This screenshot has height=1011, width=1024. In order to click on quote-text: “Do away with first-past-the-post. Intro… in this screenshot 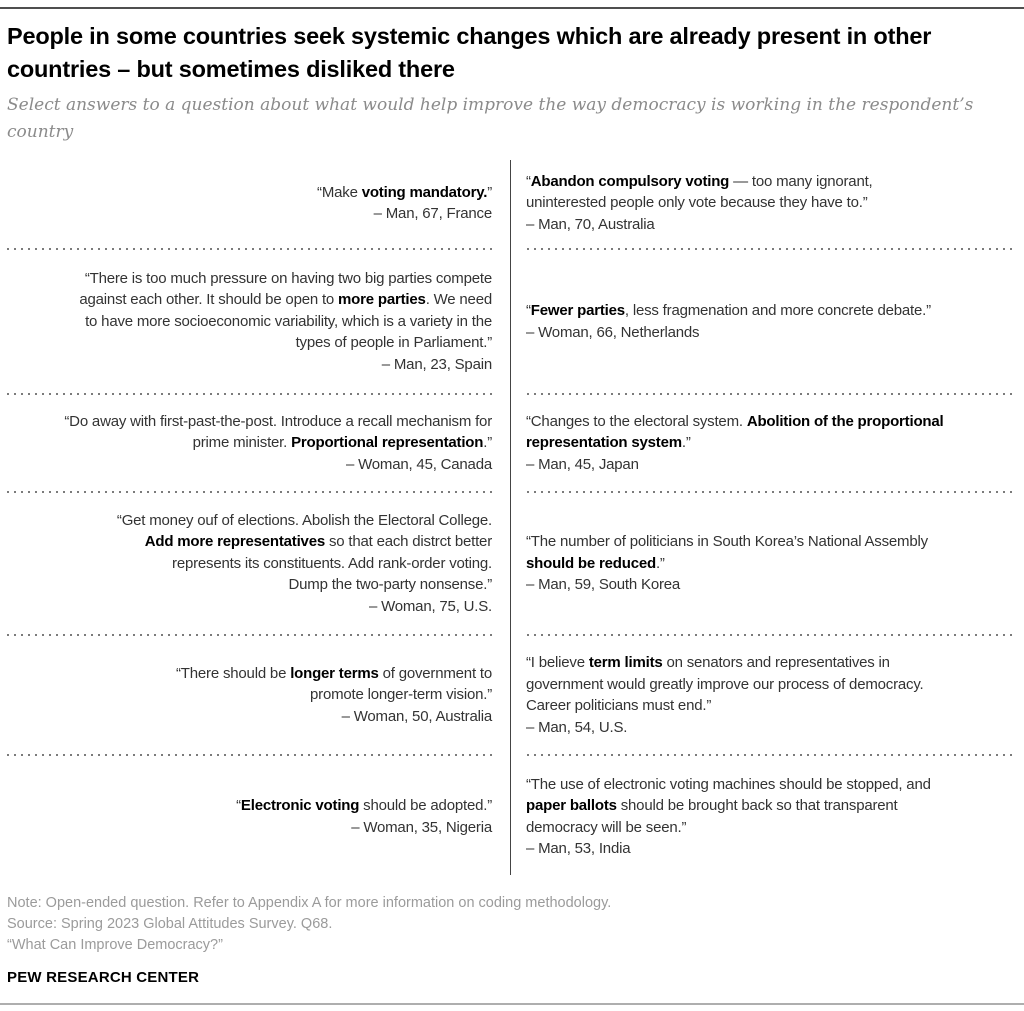, I will do `click(278, 432)`.